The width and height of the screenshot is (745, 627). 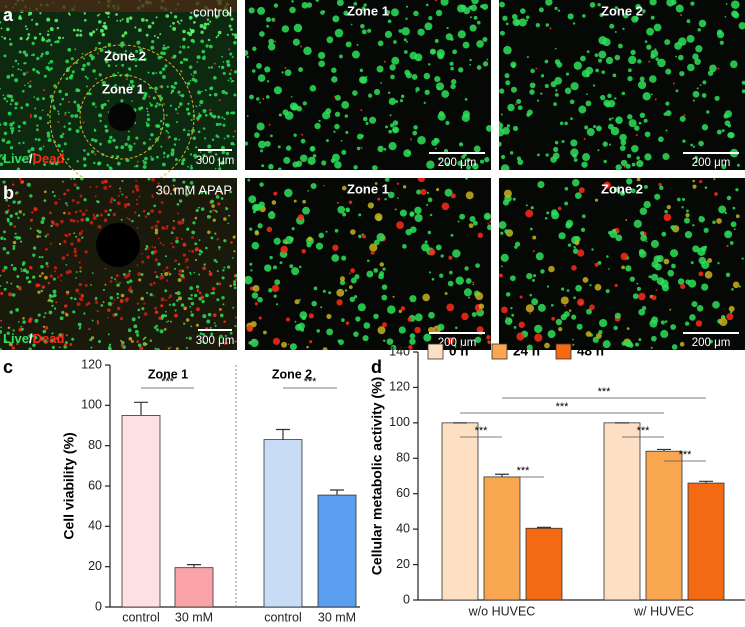 I want to click on error-bar, so click(x=194, y=566).